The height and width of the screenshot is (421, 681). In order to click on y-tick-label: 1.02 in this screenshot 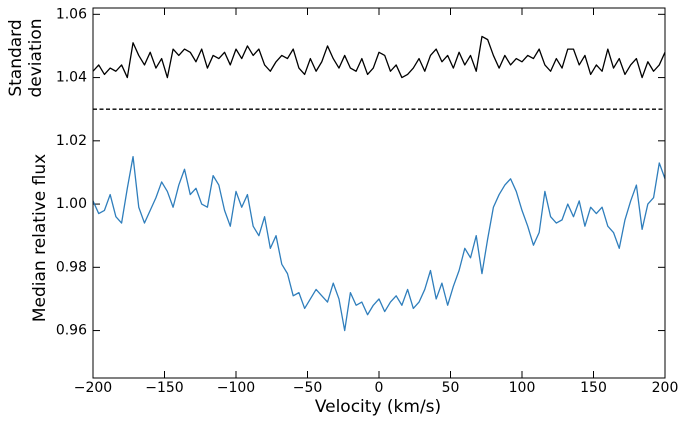, I will do `click(71, 141)`.